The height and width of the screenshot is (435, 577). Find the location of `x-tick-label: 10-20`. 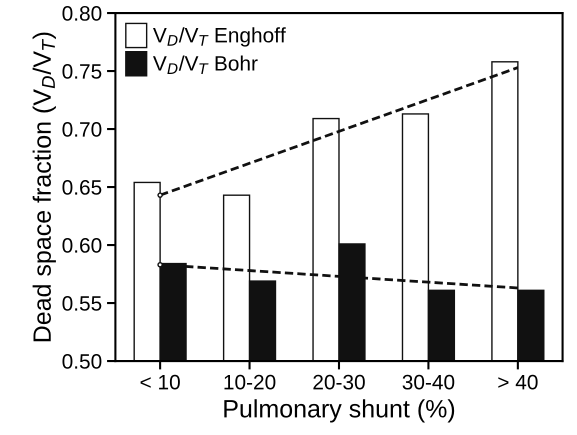

x-tick-label: 10-20 is located at coordinates (250, 382).